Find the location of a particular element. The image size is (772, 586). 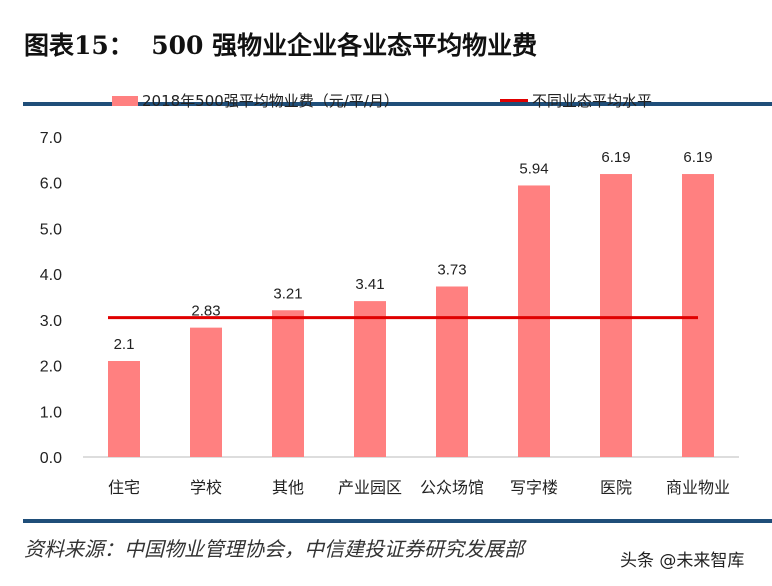

x-tick-label: 写字楼 is located at coordinates (534, 487).